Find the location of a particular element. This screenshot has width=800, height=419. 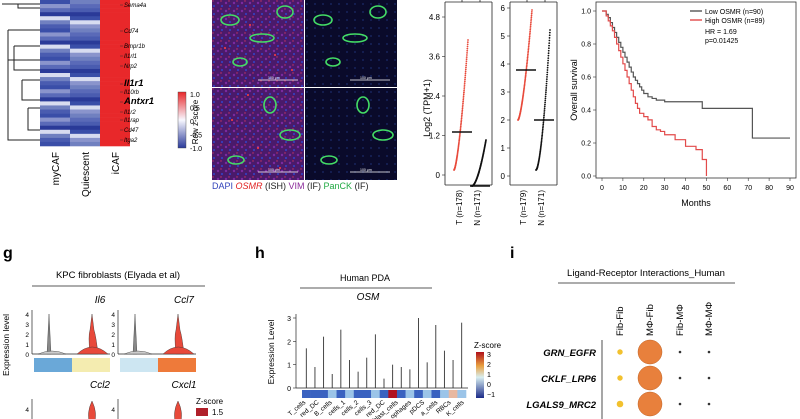

panel-g-gene-title: Ccl2 is located at coordinates (100, 385).